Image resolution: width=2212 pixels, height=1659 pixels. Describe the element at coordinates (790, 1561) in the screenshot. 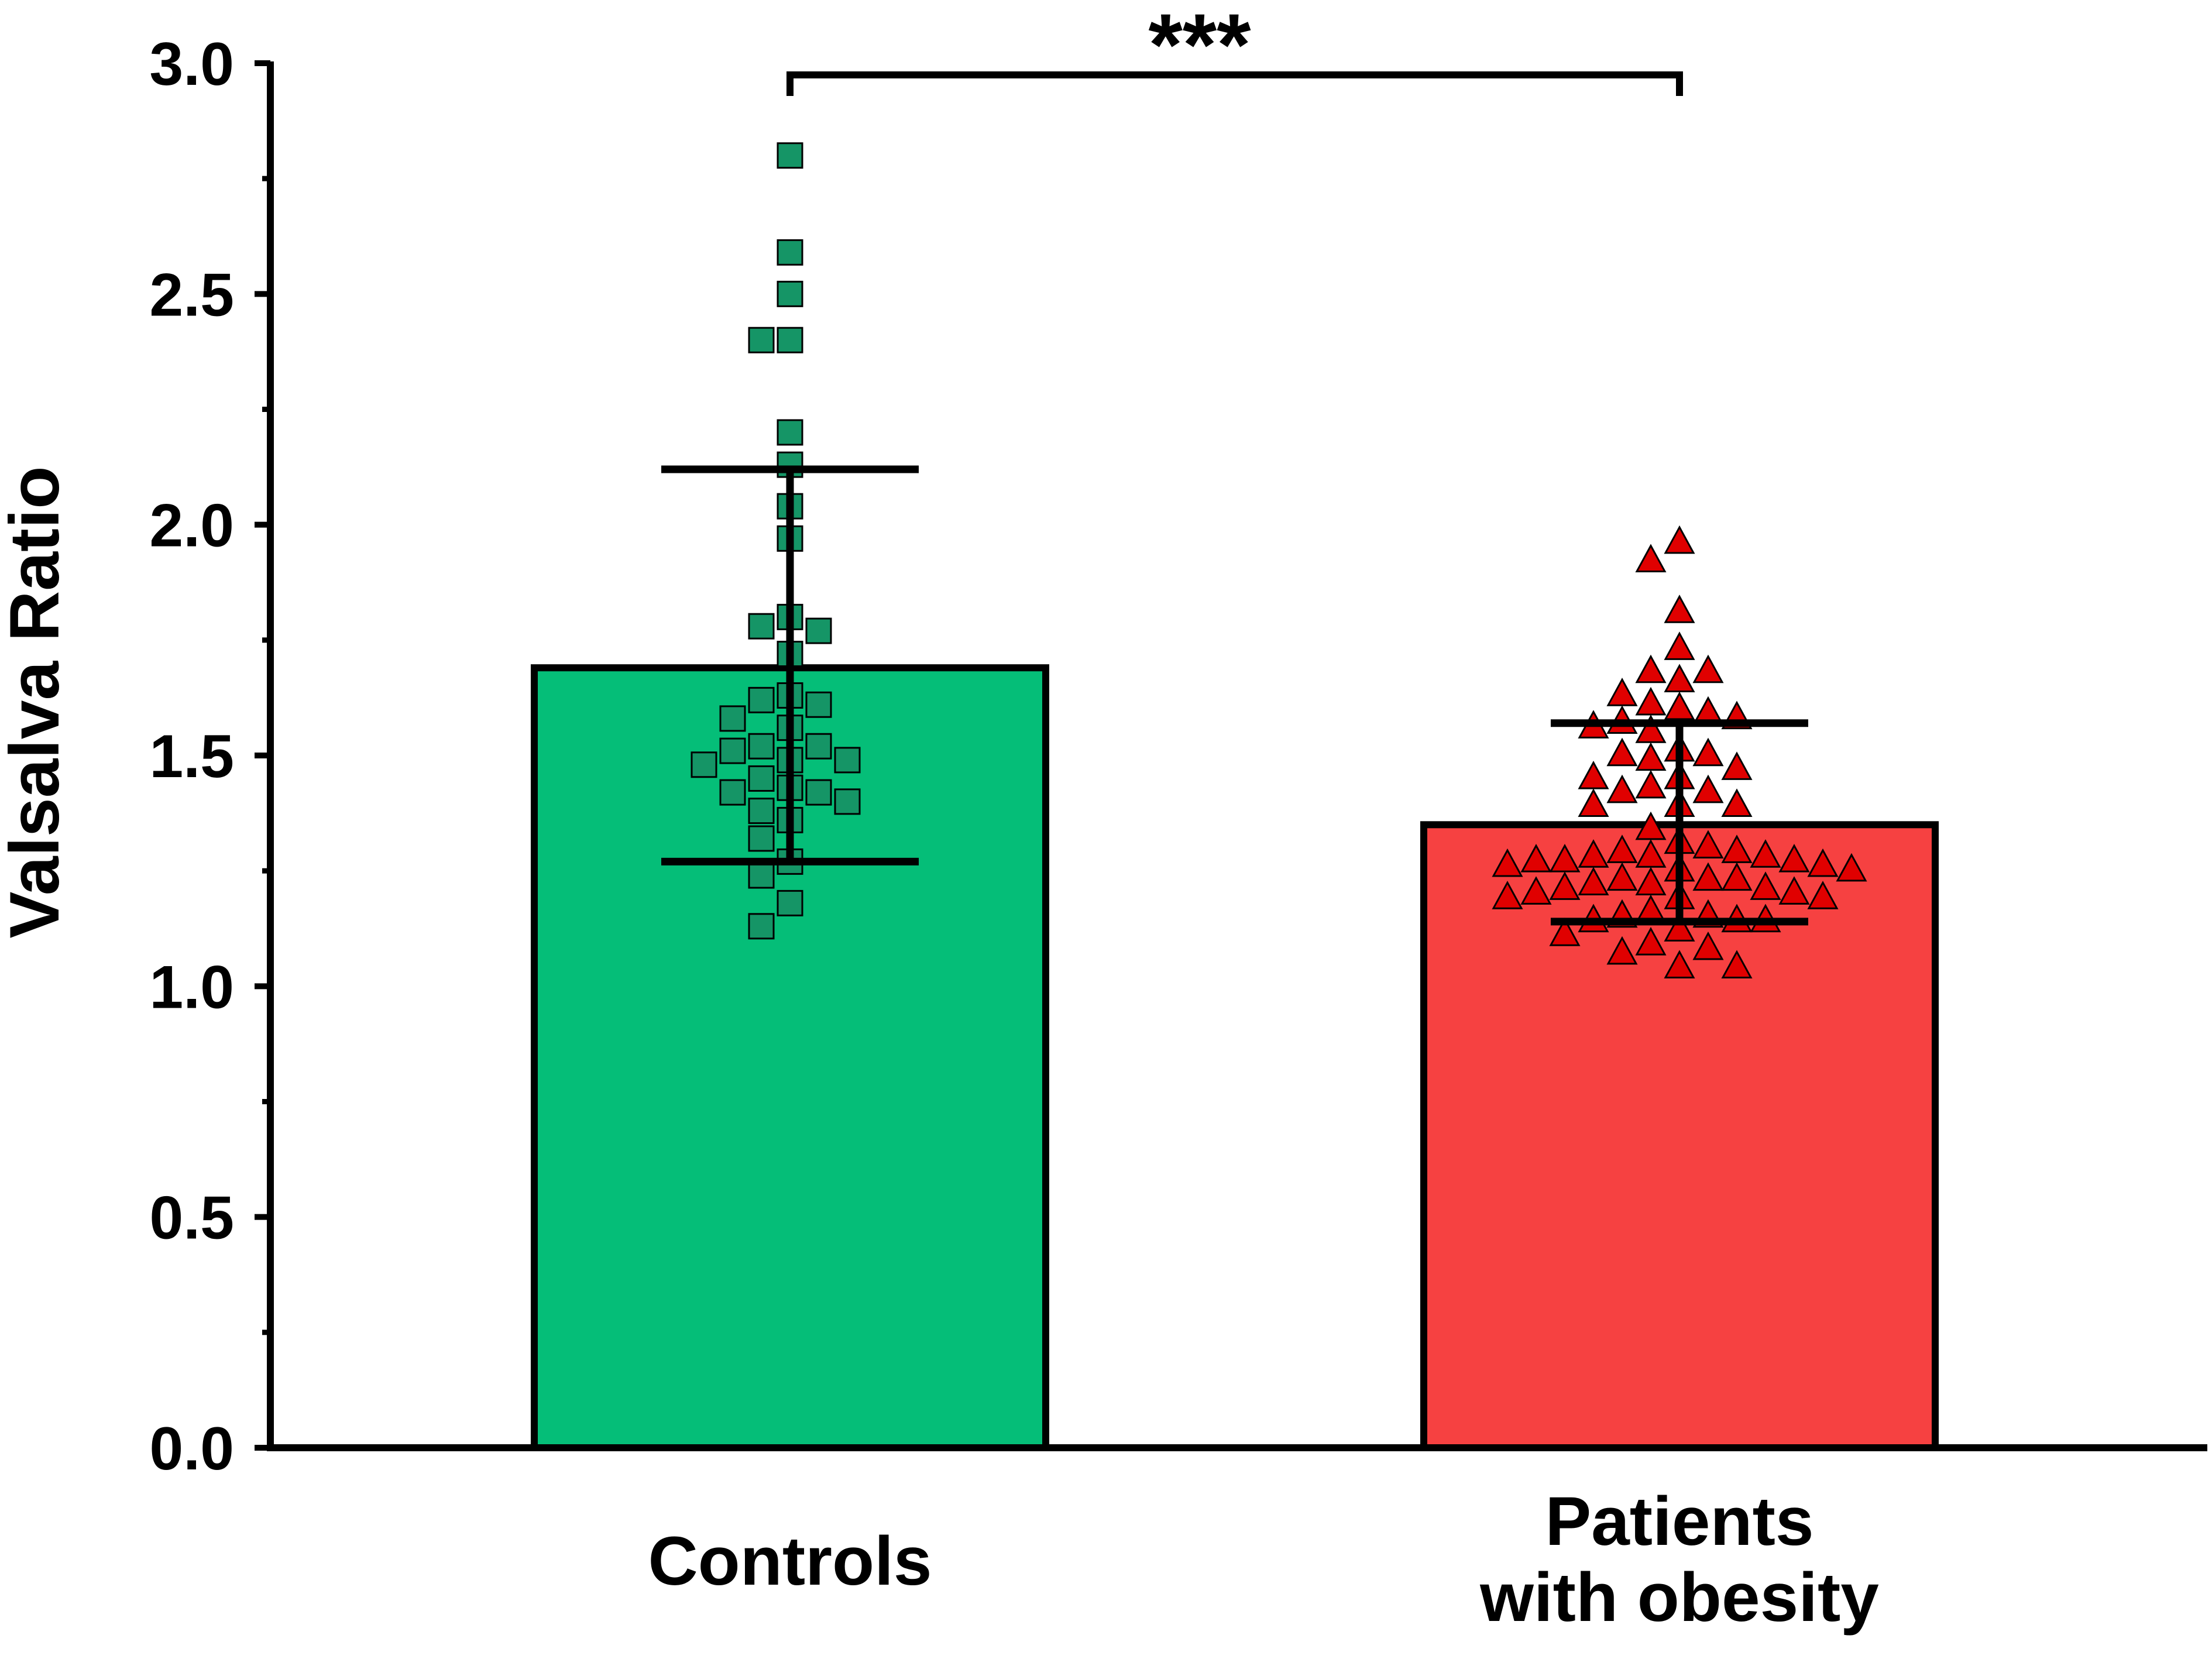

I see `category-label: Controls` at that location.